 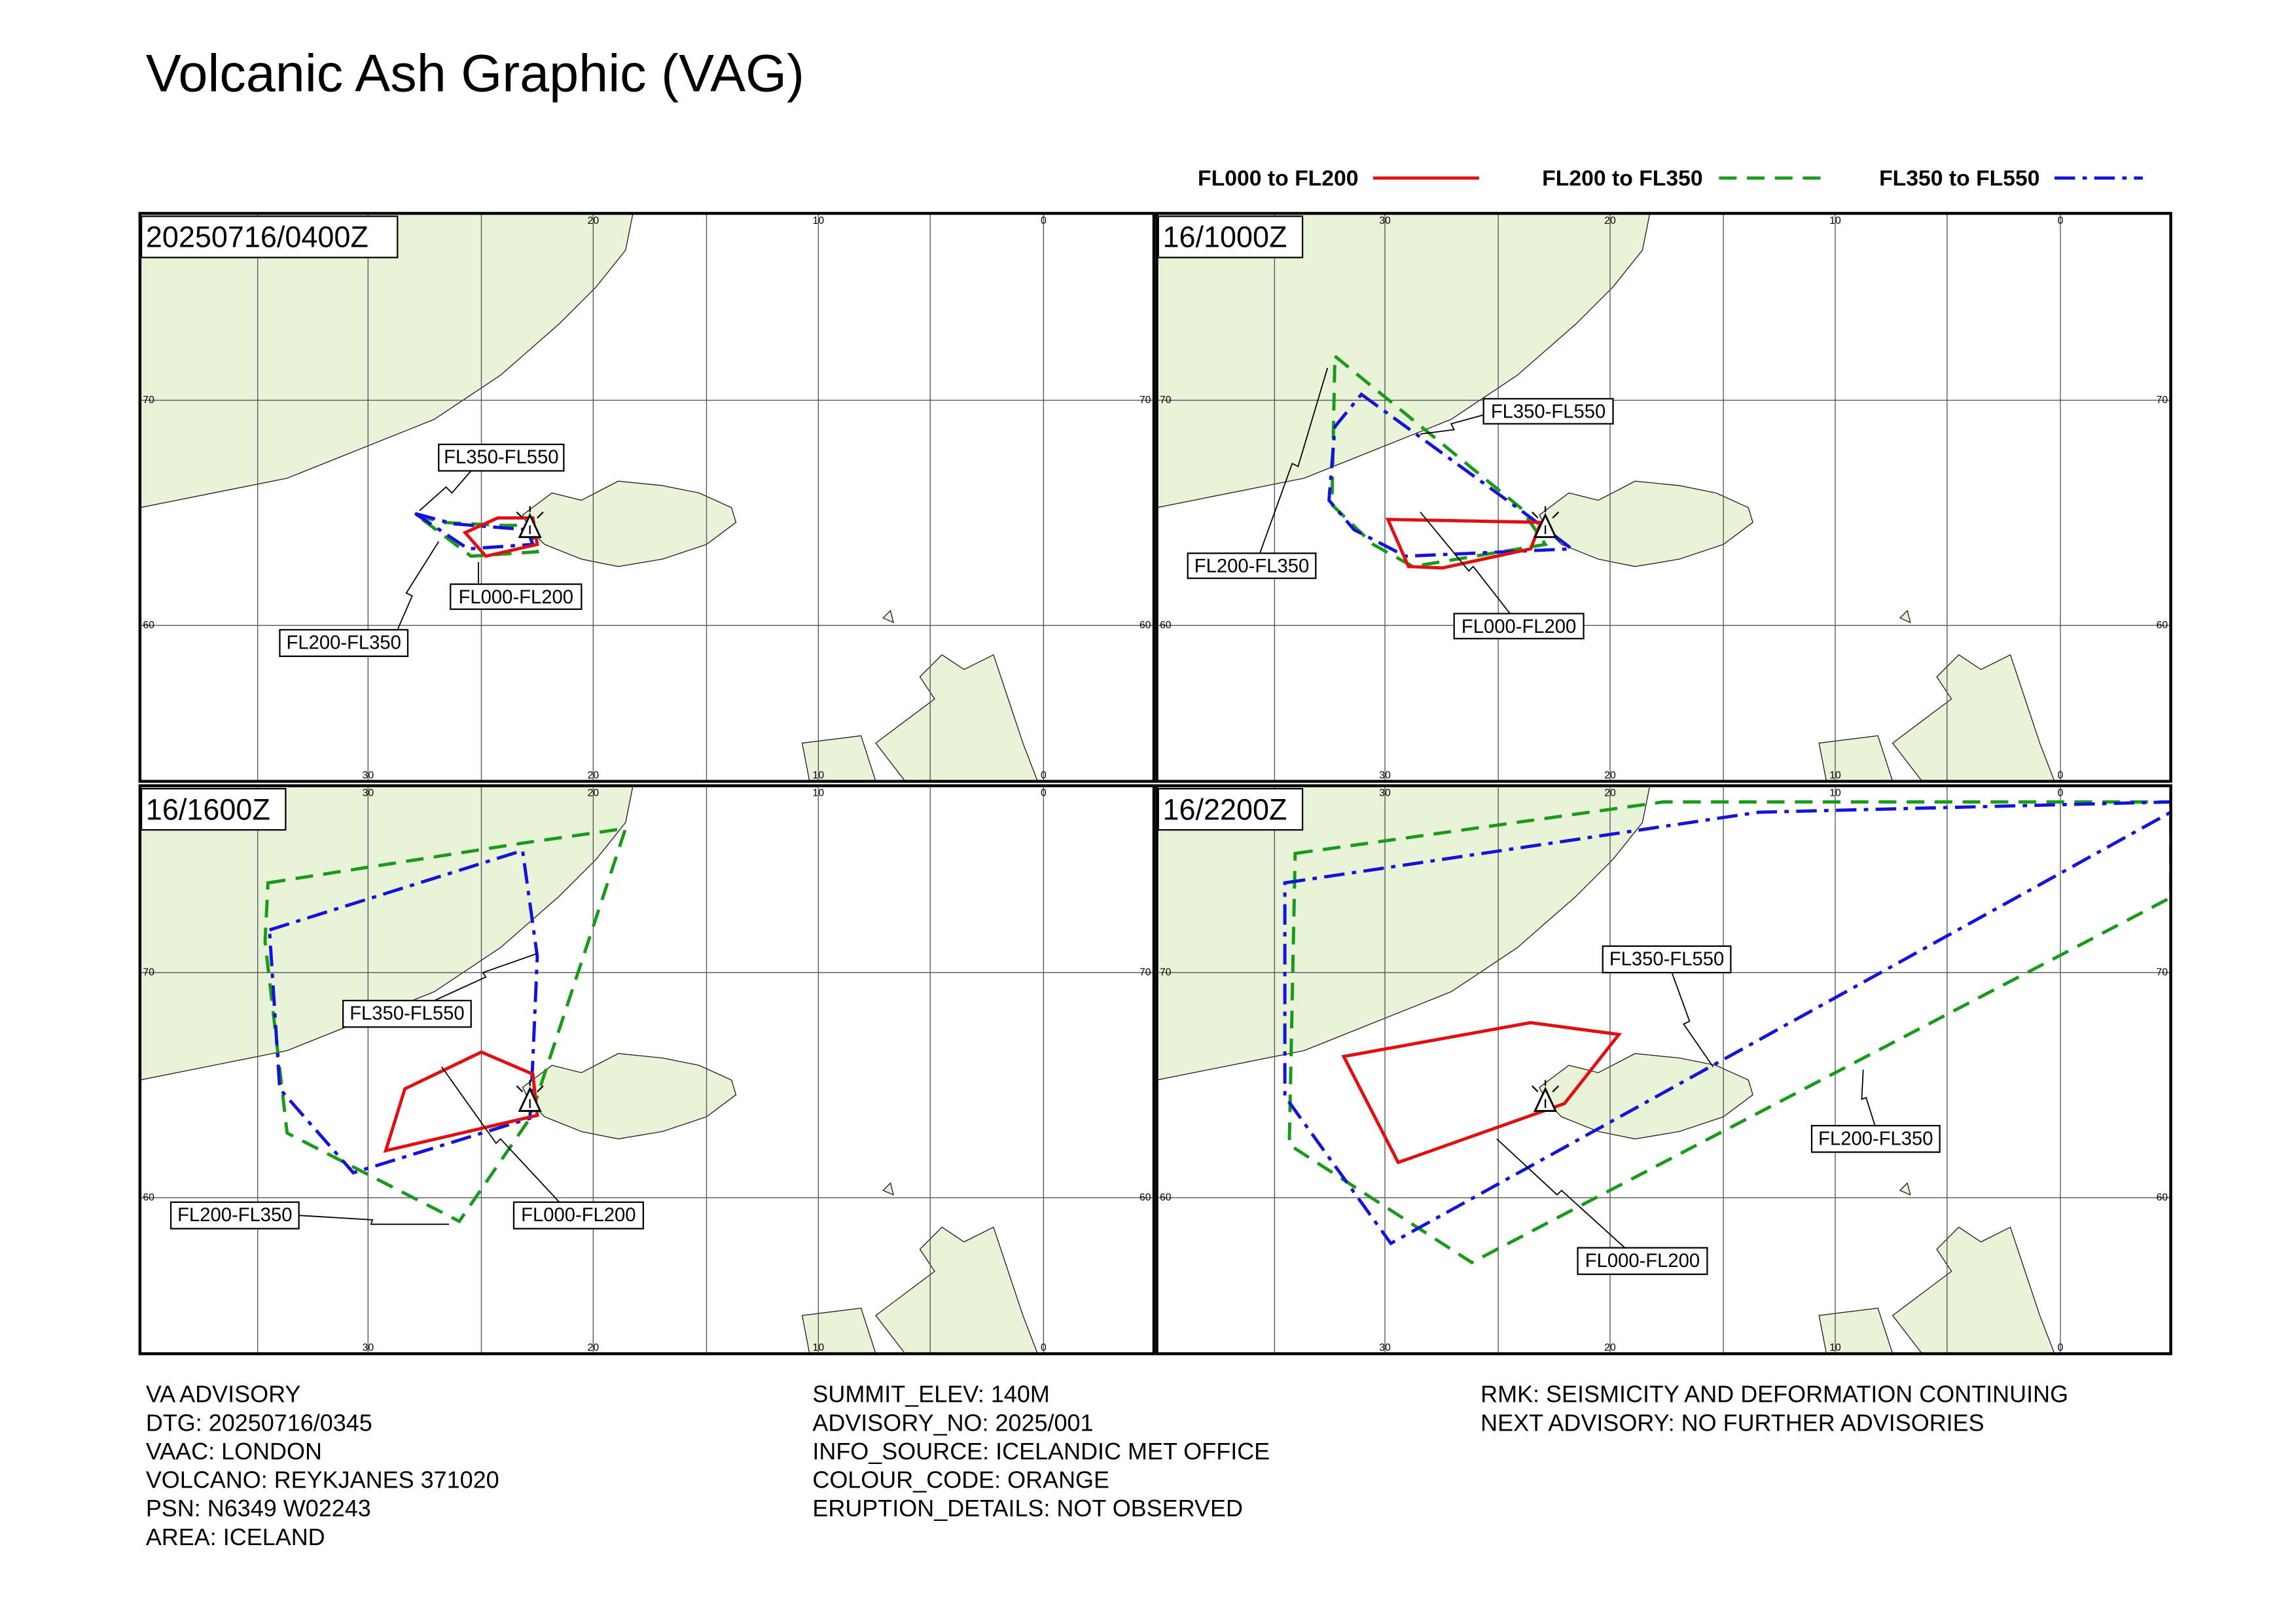 What do you see at coordinates (223, 1394) in the screenshot?
I see `advisory-line: VA ADVISORY` at bounding box center [223, 1394].